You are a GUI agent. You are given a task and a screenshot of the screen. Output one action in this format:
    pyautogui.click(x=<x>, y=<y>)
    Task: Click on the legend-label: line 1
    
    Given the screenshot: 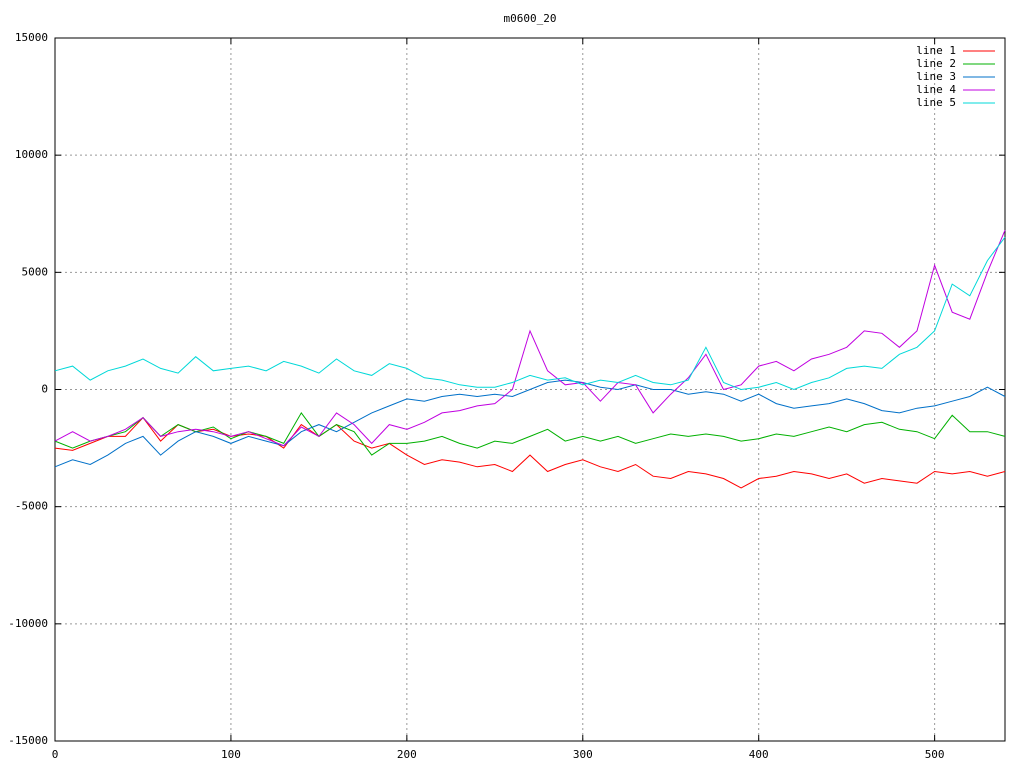 What is the action you would take?
    pyautogui.click(x=936, y=50)
    